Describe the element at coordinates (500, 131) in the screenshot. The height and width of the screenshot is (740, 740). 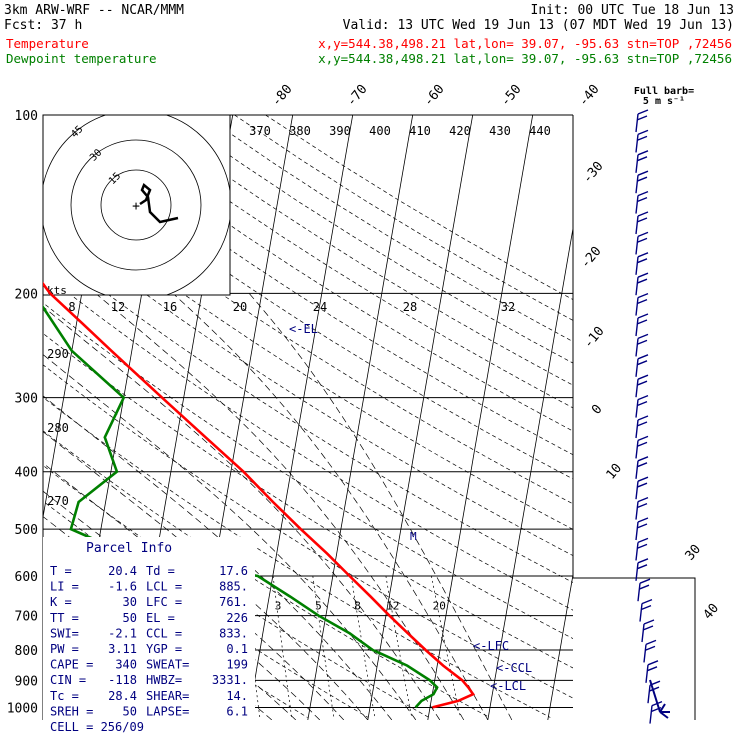
I see `theta-e-label: 430` at that location.